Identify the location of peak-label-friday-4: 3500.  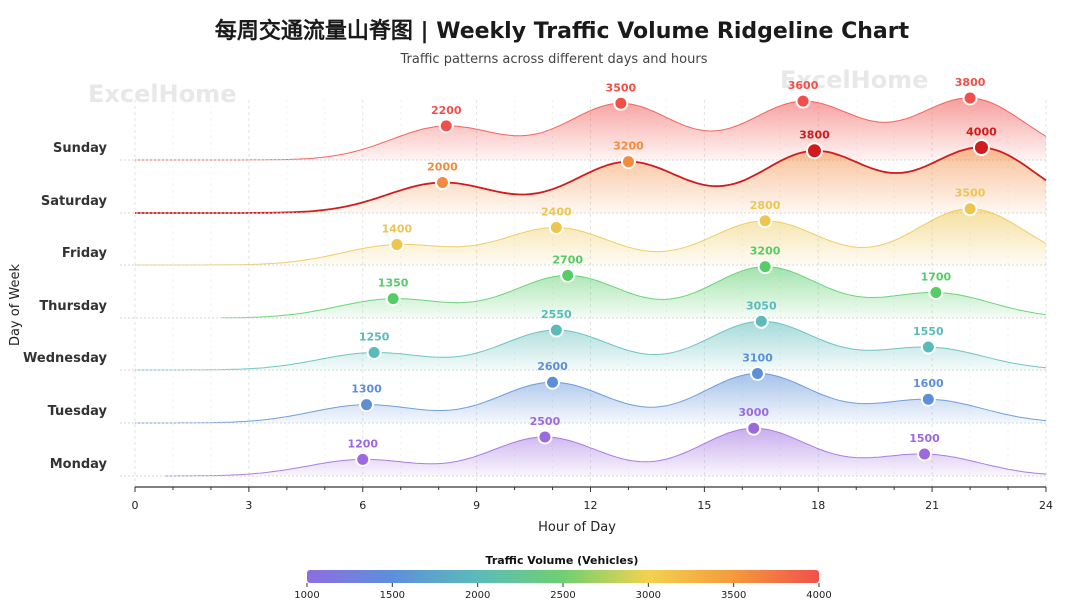
(970, 193).